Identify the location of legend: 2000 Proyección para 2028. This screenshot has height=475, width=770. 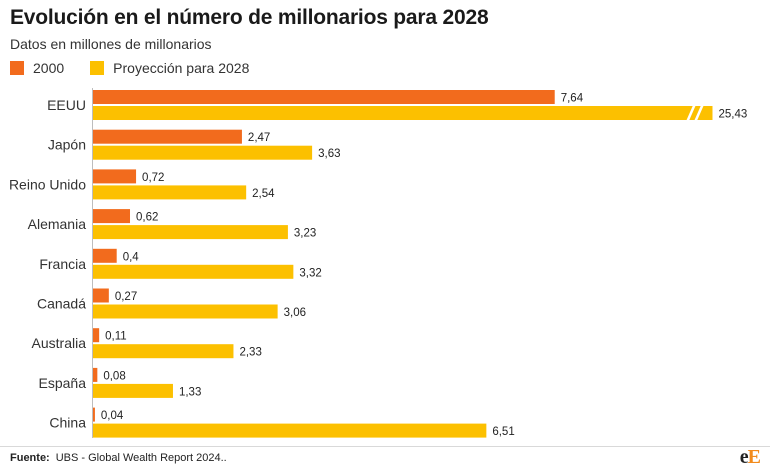
(142, 68).